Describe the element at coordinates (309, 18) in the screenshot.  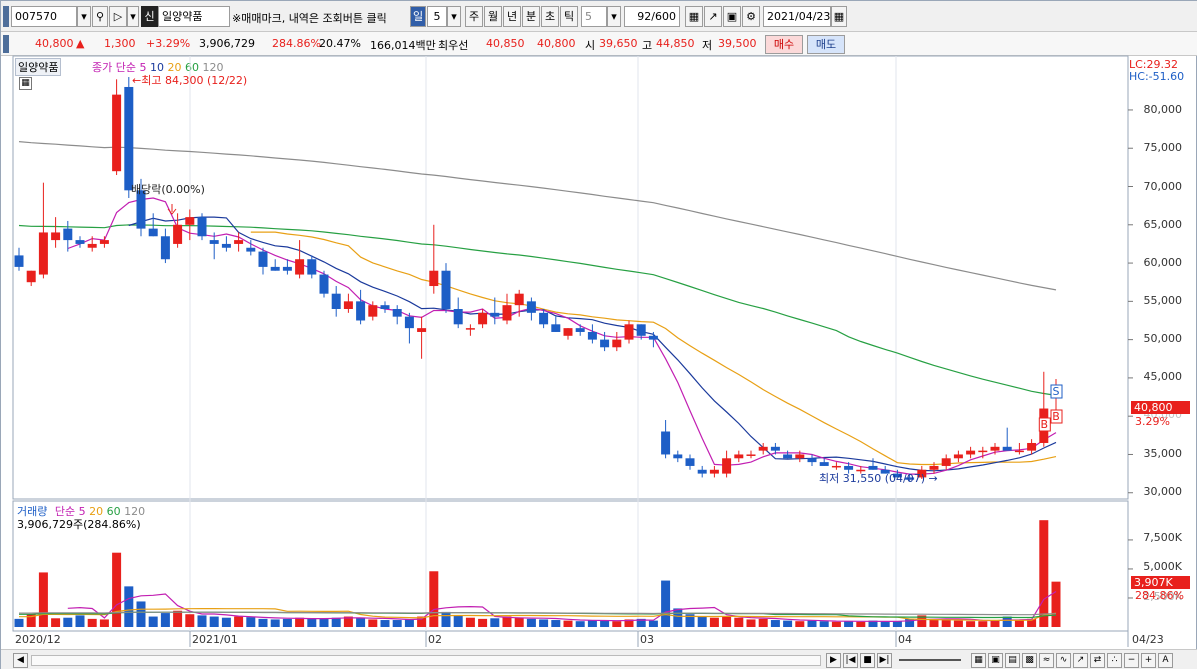
I see `trade-mark-hint: ※매매마크, 내역은 조회버튼 클릭` at that location.